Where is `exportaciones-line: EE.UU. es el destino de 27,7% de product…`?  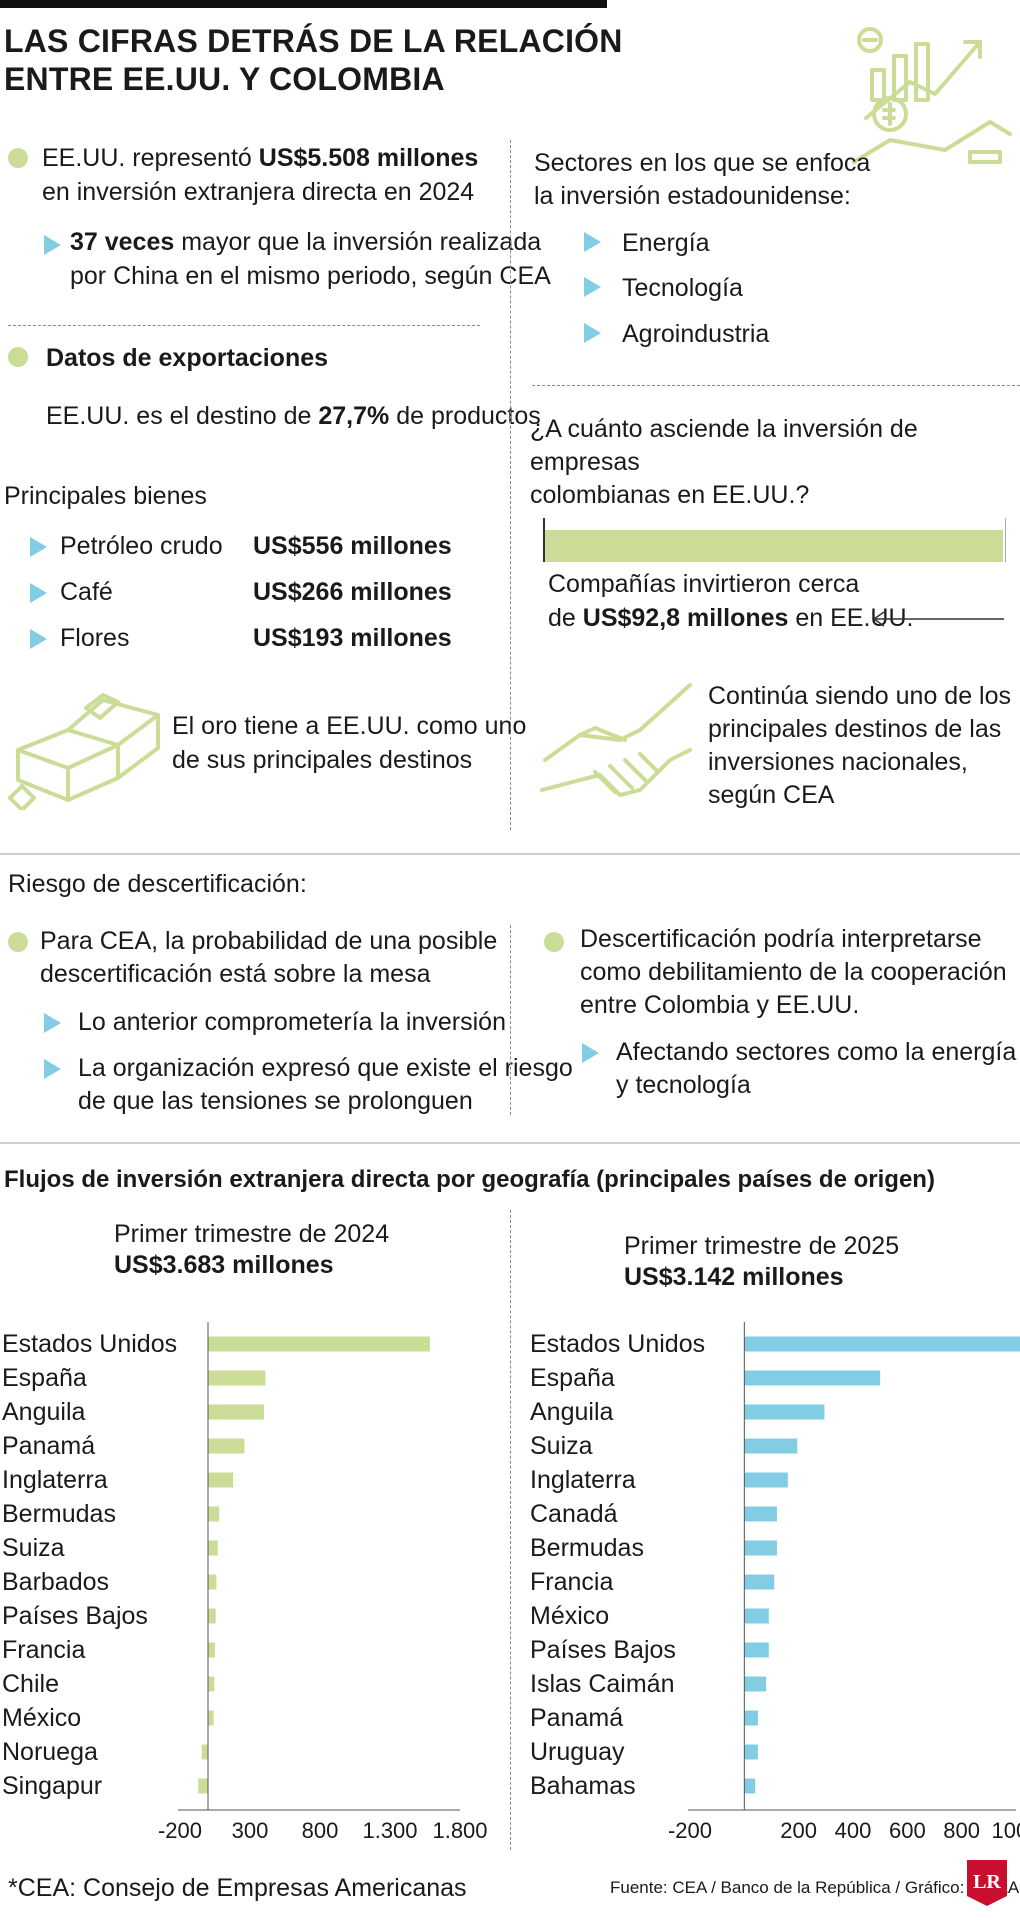 exportaciones-line: EE.UU. es el destino de 27,7% de product… is located at coordinates (293, 416).